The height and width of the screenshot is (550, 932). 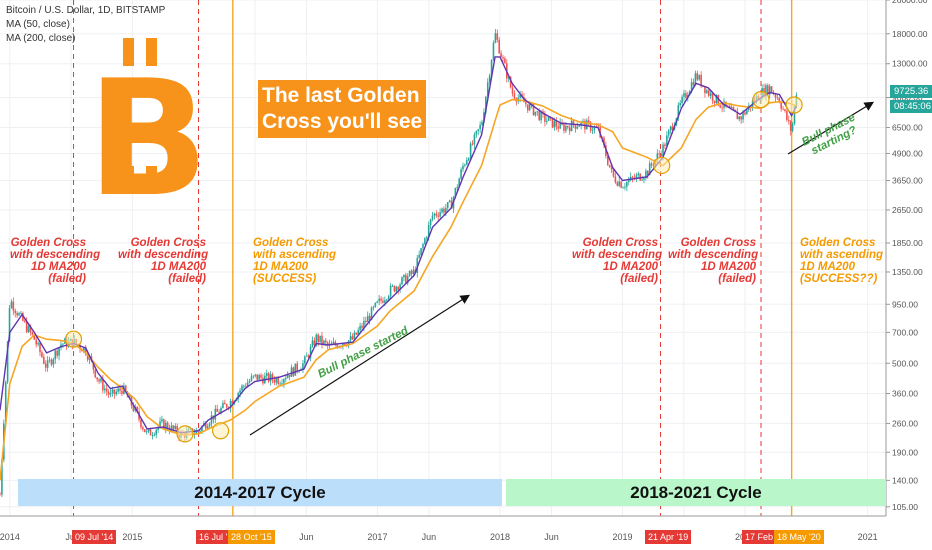 I want to click on y-tick-label: 18000.00, so click(x=910, y=34).